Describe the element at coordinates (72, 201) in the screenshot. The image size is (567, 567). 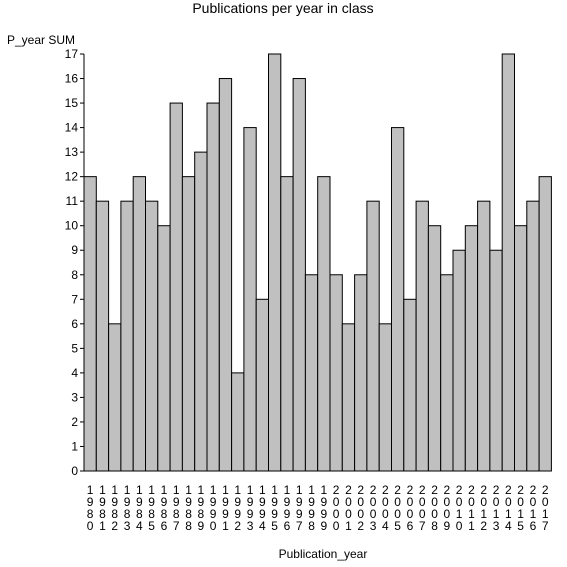
I see `y-tick-label: 11` at that location.